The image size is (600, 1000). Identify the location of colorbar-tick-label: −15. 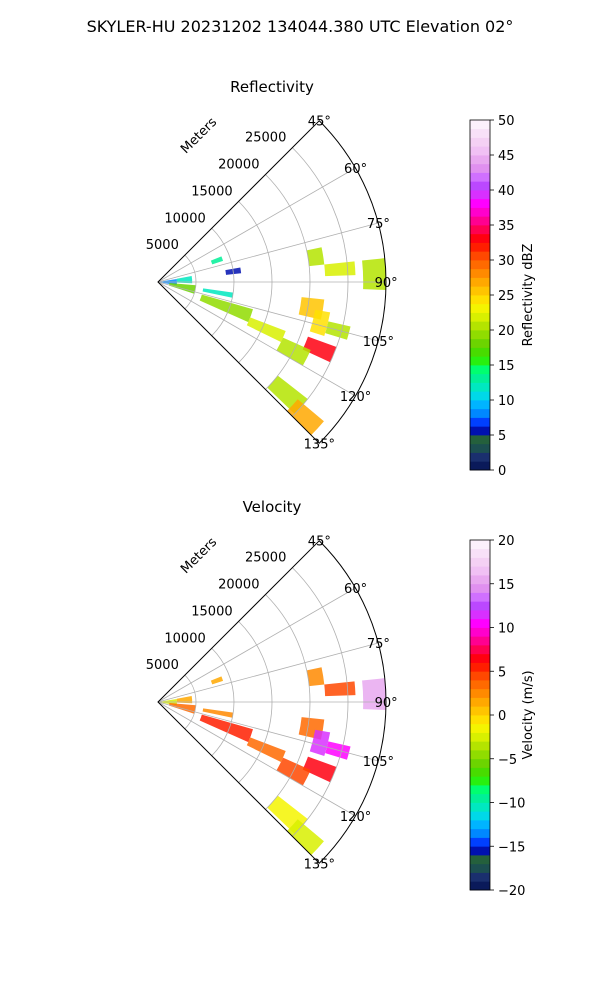
(511, 847).